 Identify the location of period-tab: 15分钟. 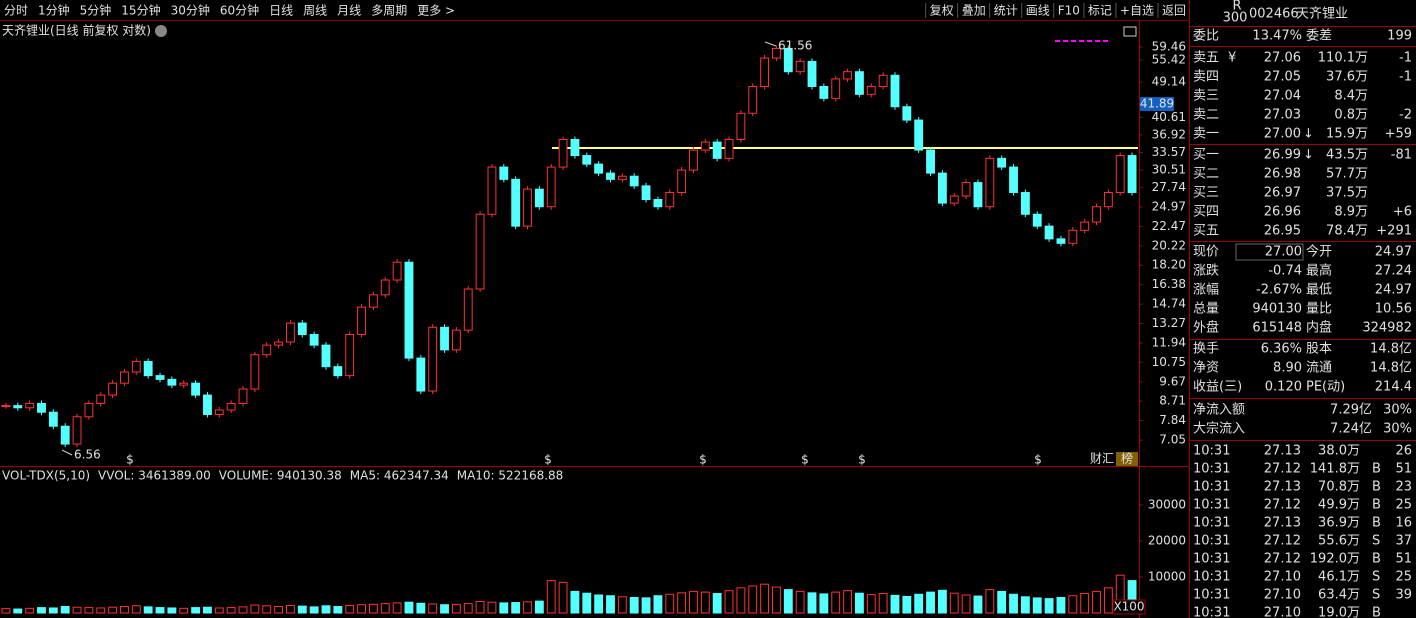
(140, 10).